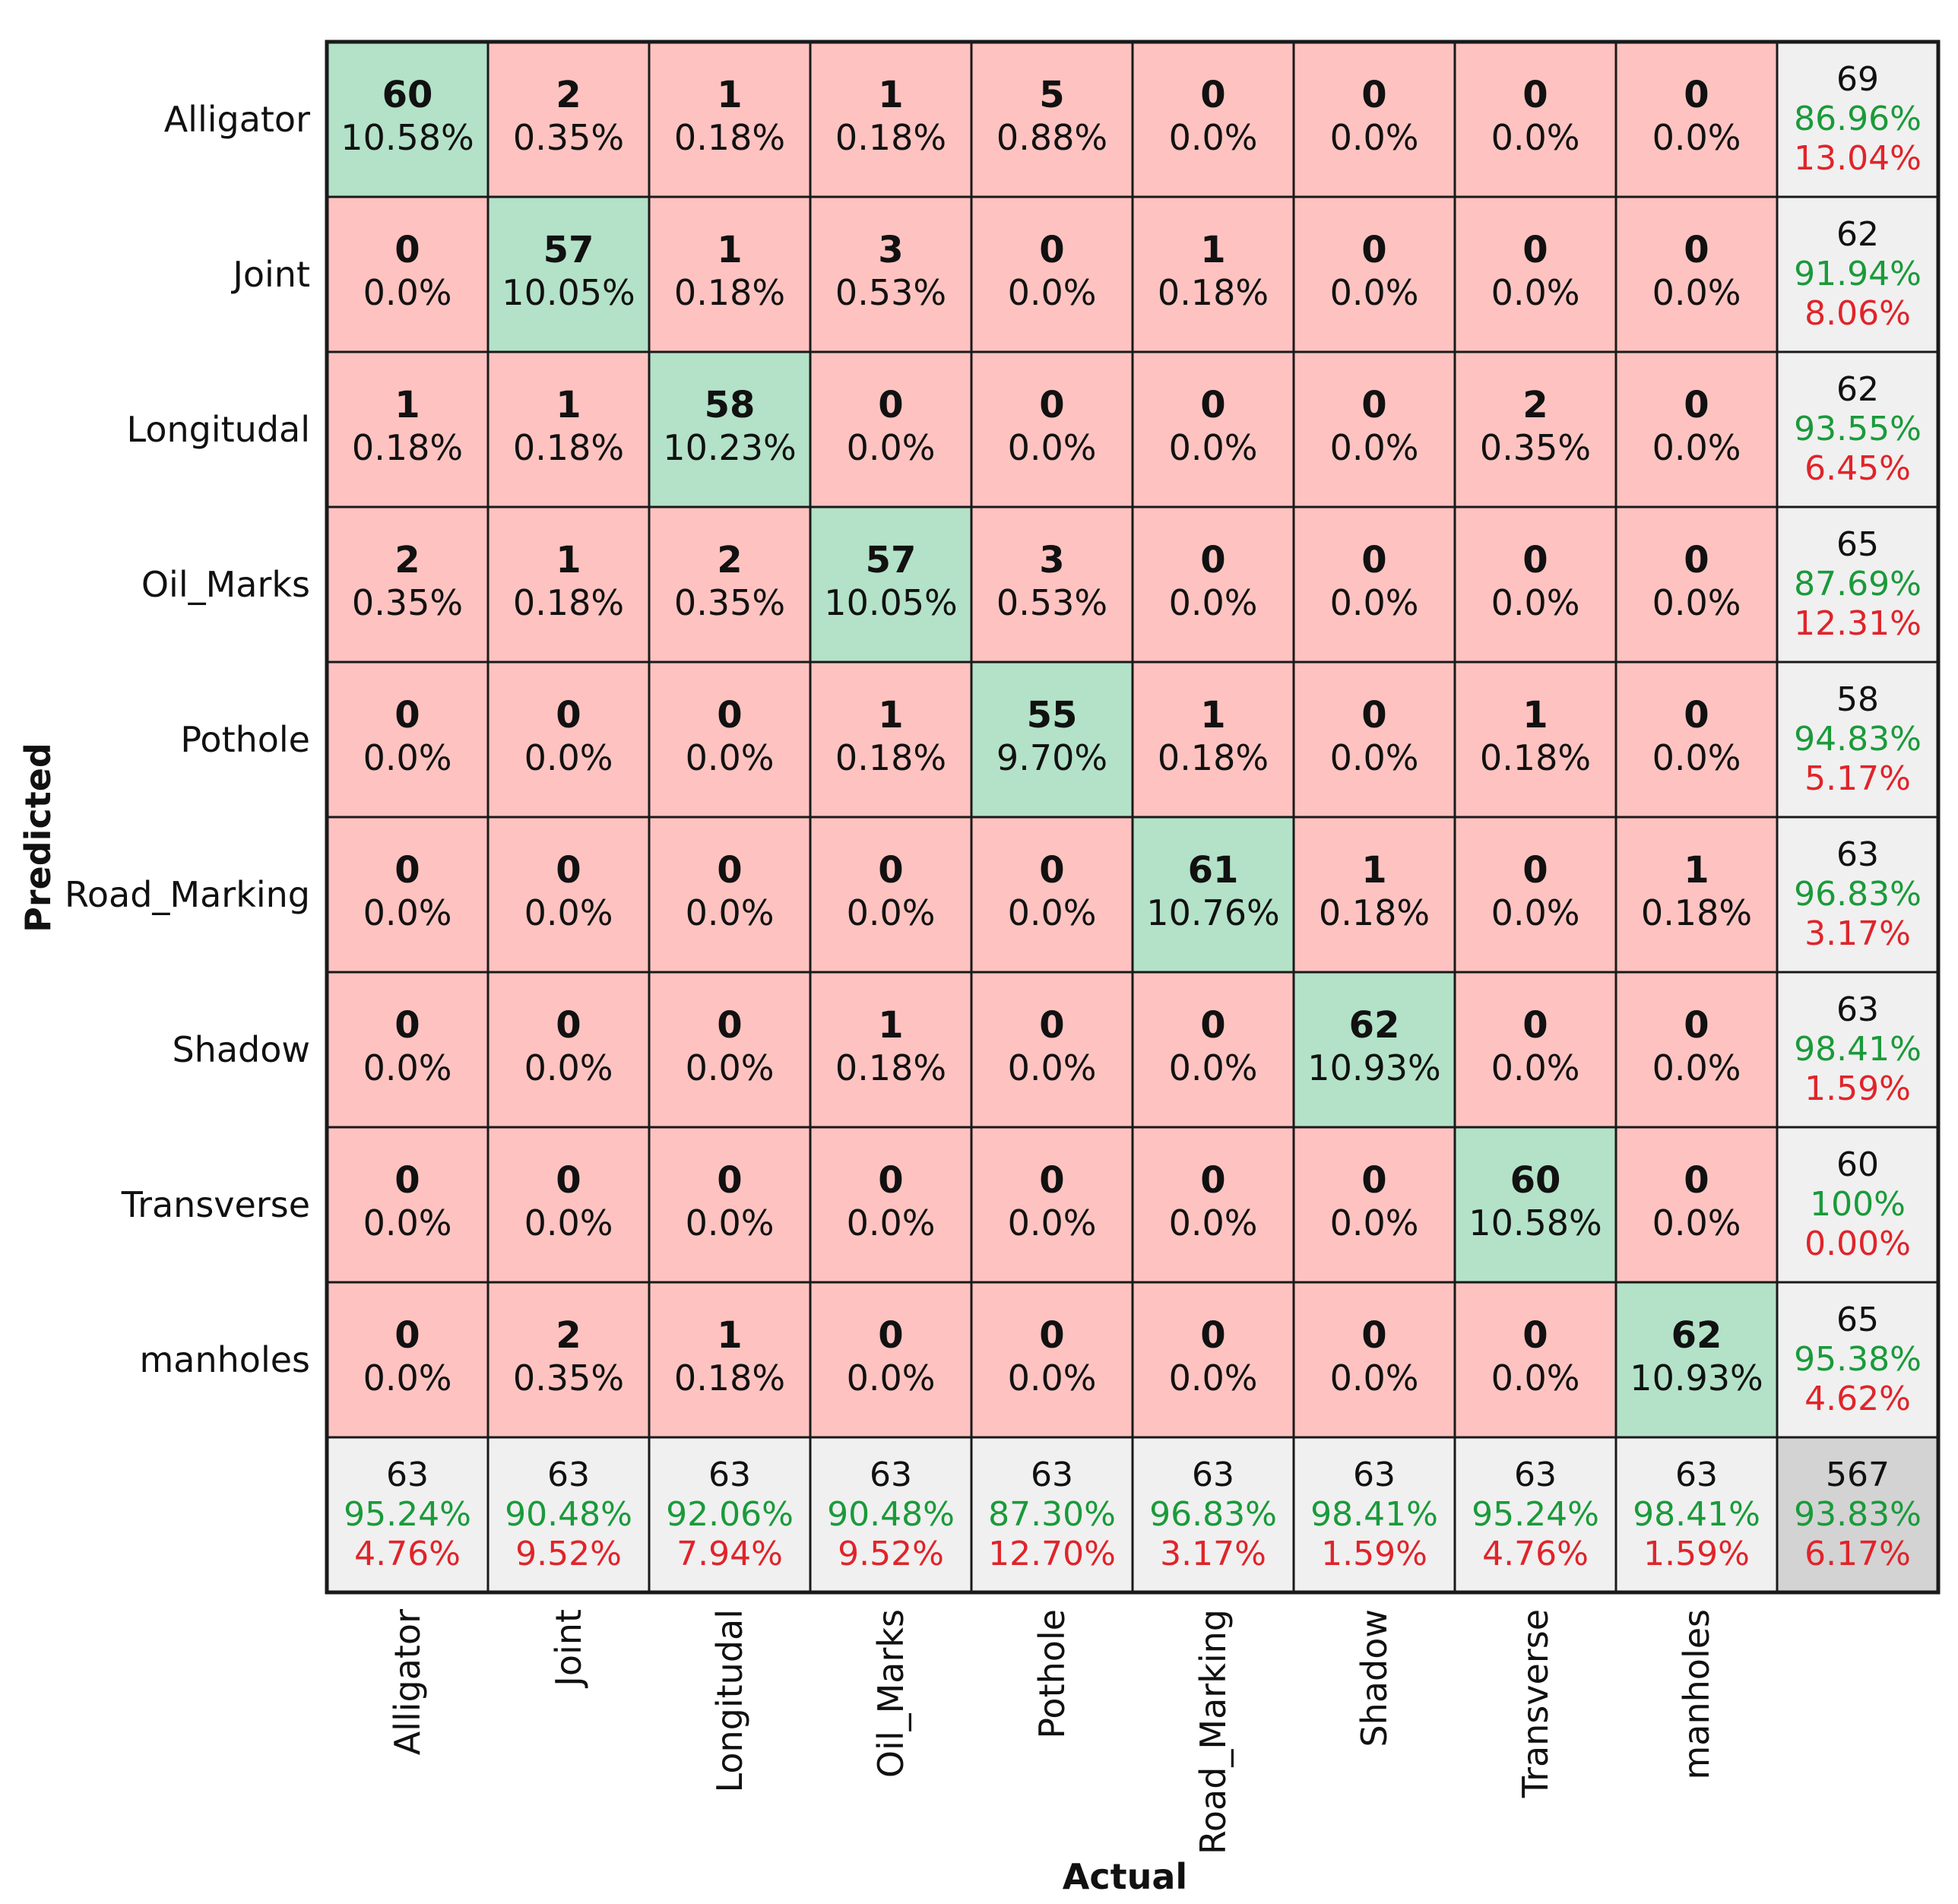 Image resolution: width=1958 pixels, height=1904 pixels. I want to click on row-summary-correct: 98.41%, so click(1858, 1049).